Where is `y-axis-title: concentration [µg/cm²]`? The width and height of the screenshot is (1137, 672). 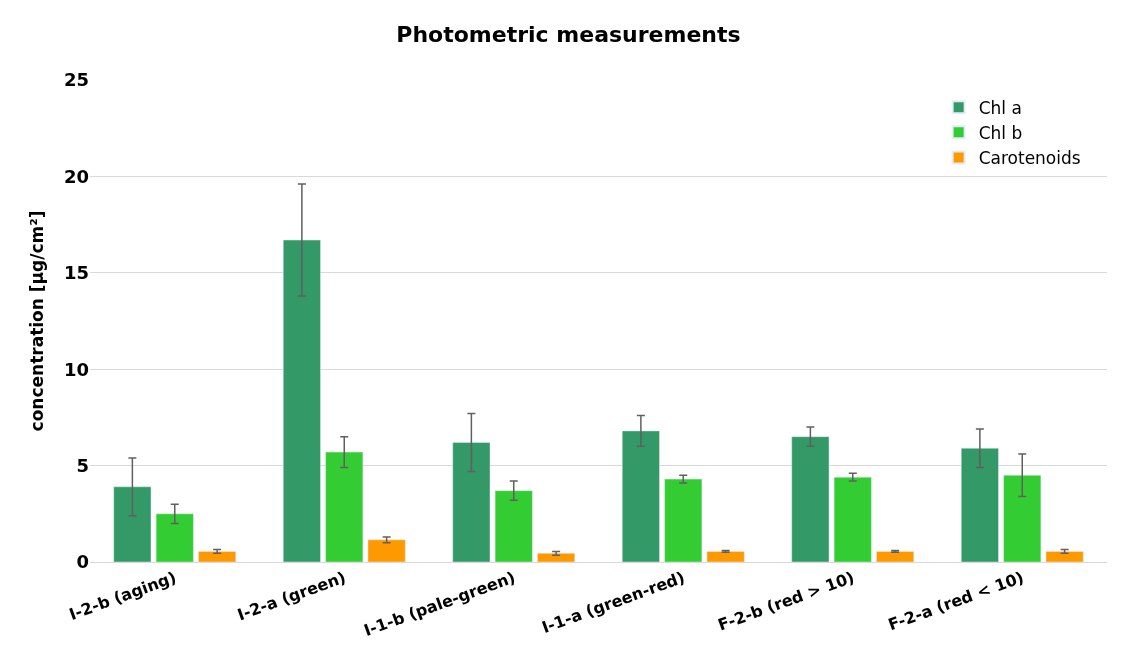 y-axis-title: concentration [µg/cm²] is located at coordinates (37, 321).